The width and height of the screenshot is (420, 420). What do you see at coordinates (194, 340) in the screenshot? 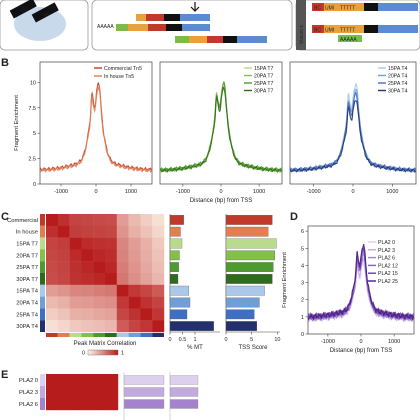
I see `x-tick-label: 1` at bounding box center [194, 340].